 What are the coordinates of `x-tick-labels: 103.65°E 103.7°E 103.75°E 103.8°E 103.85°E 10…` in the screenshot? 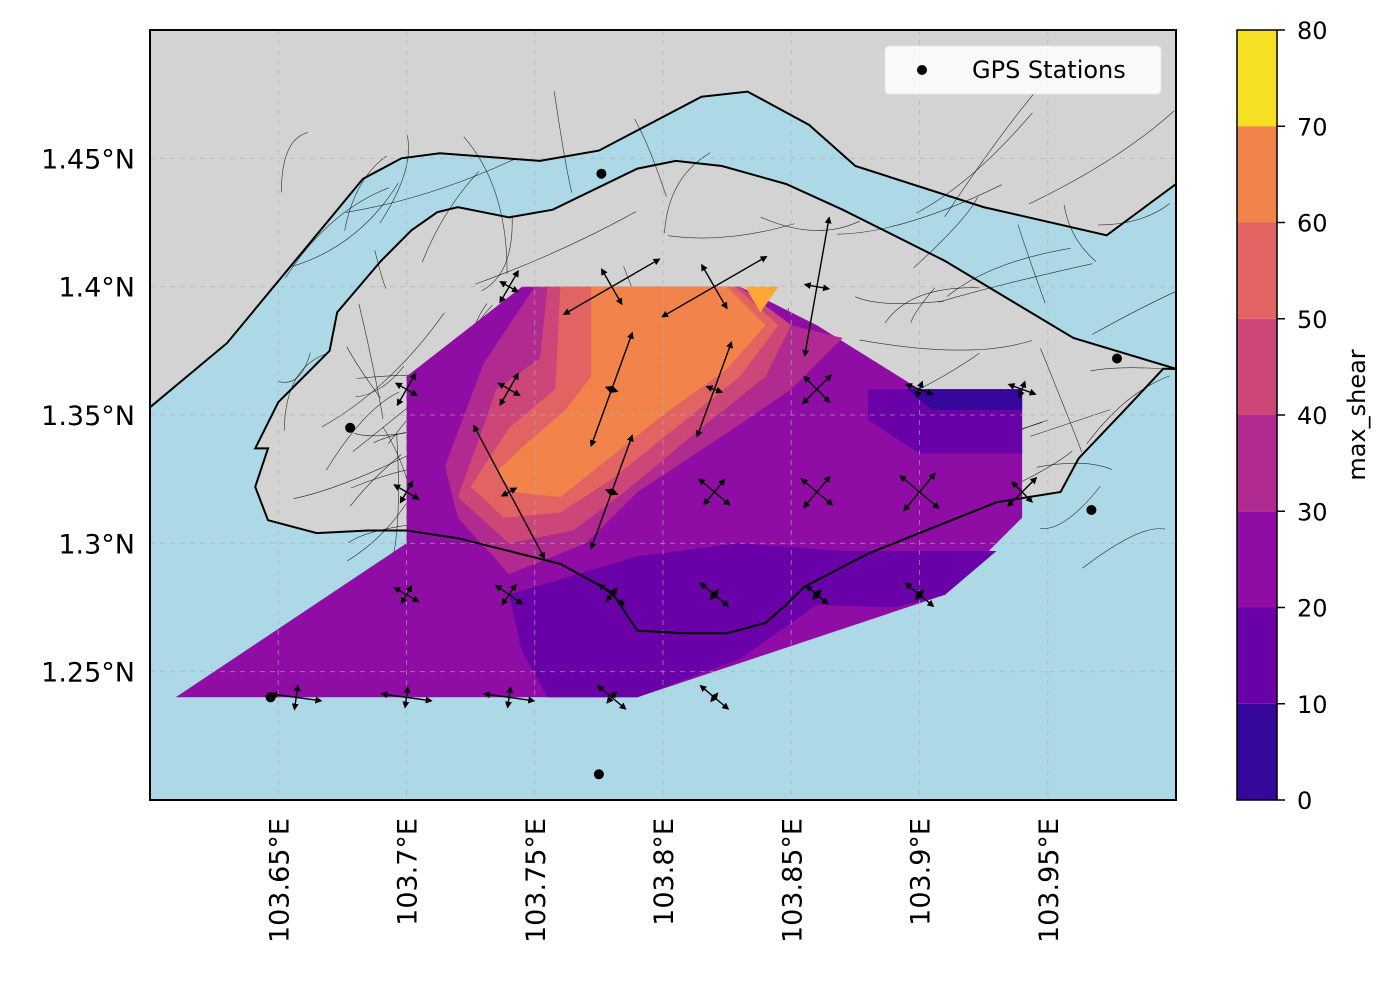 It's located at (664, 880).